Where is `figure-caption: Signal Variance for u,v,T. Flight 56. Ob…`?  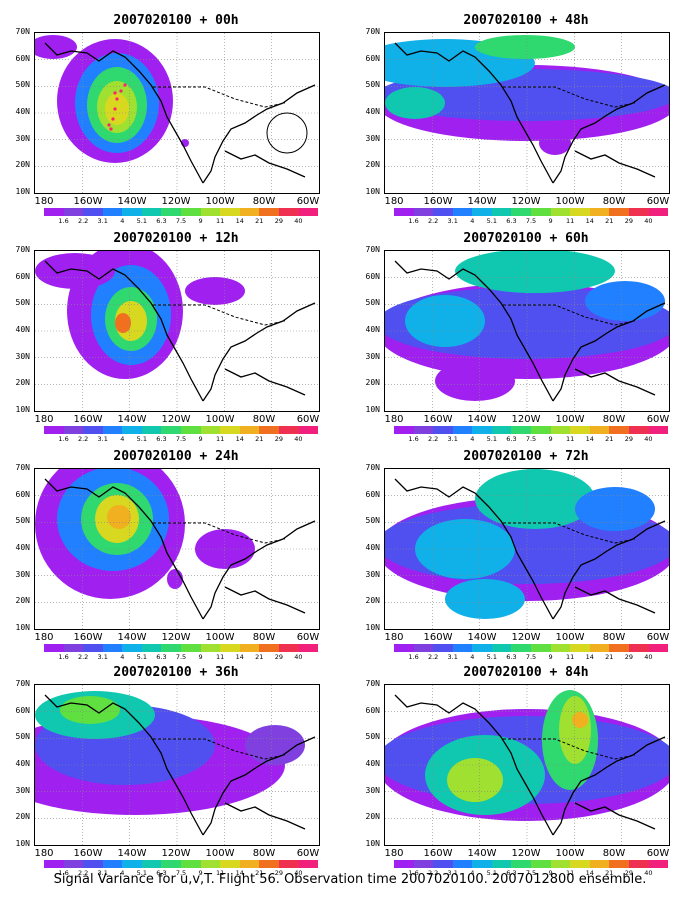 figure-caption: Signal Variance for u,v,T. Flight 56. Ob… is located at coordinates (350, 879).